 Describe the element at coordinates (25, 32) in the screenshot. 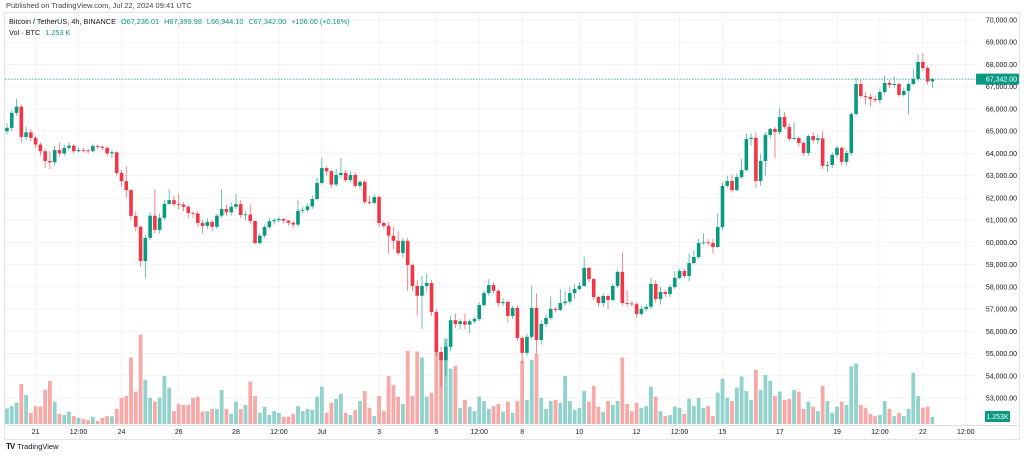

I see `volume-legend-label: Vol · BTC` at that location.